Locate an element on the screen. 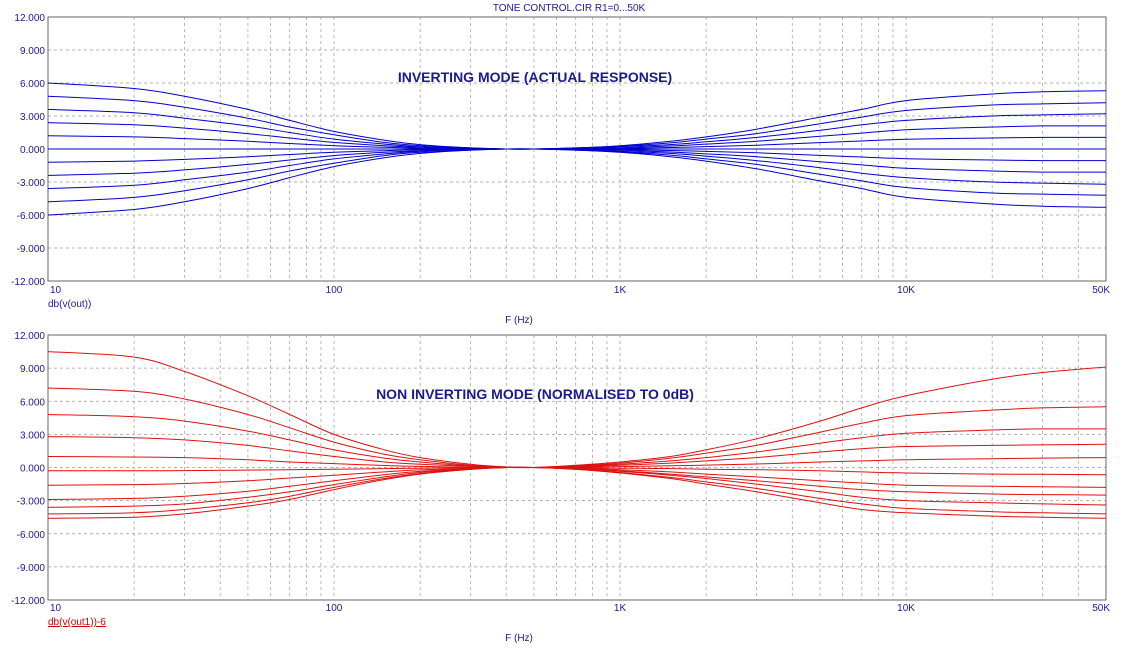  panel-title: NON INVERTING MODE (NORMALISED TO 0dB) is located at coordinates (535, 394).